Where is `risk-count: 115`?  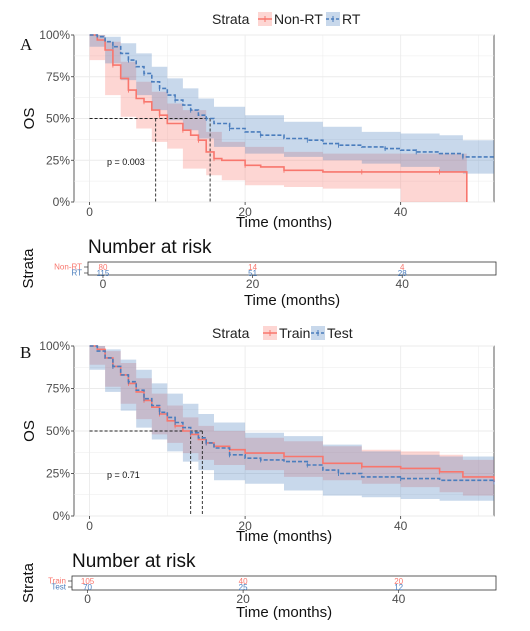
risk-count: 115 is located at coordinates (103, 273).